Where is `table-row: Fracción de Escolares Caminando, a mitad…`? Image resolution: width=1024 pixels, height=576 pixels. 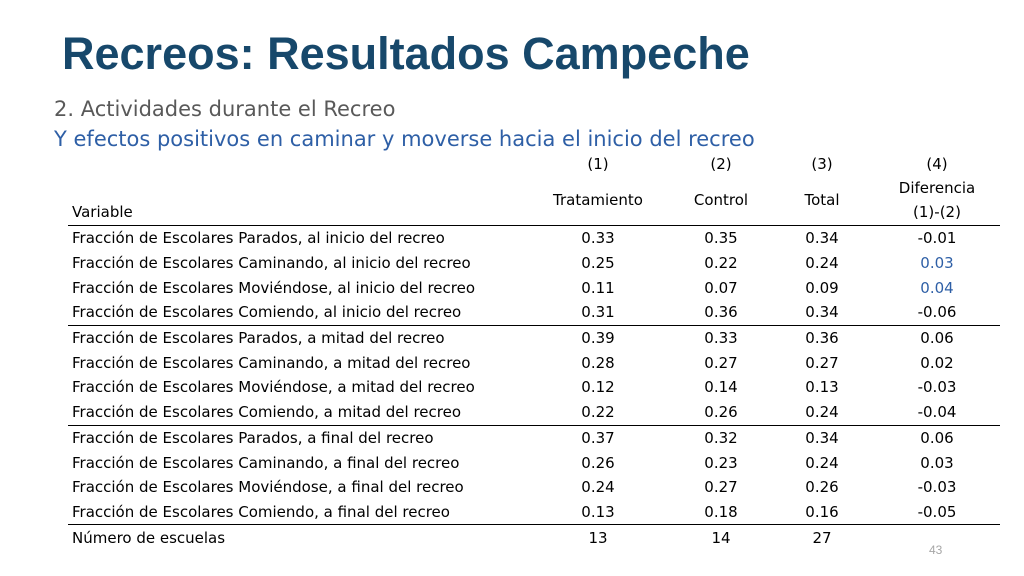 table-row: Fracción de Escolares Caminando, a mitad… is located at coordinates (534, 362).